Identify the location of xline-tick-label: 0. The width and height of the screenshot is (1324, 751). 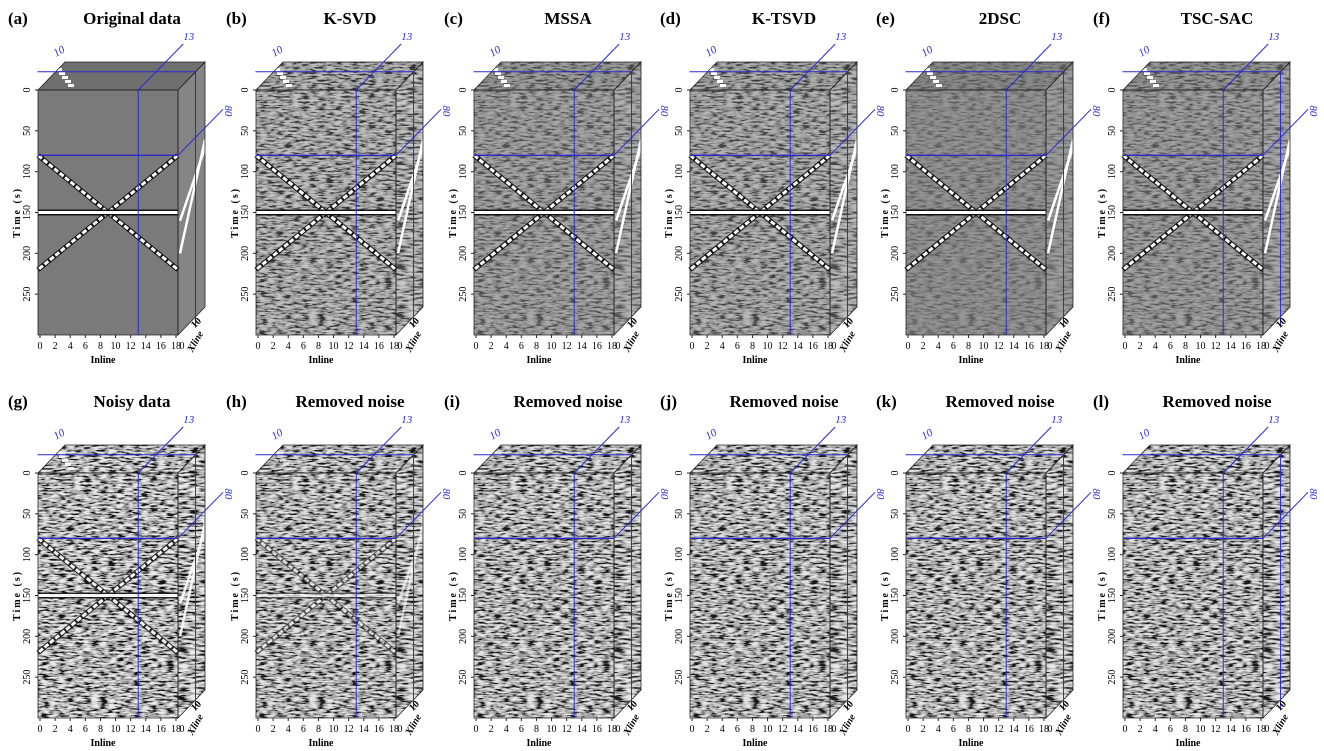
(1267, 346).